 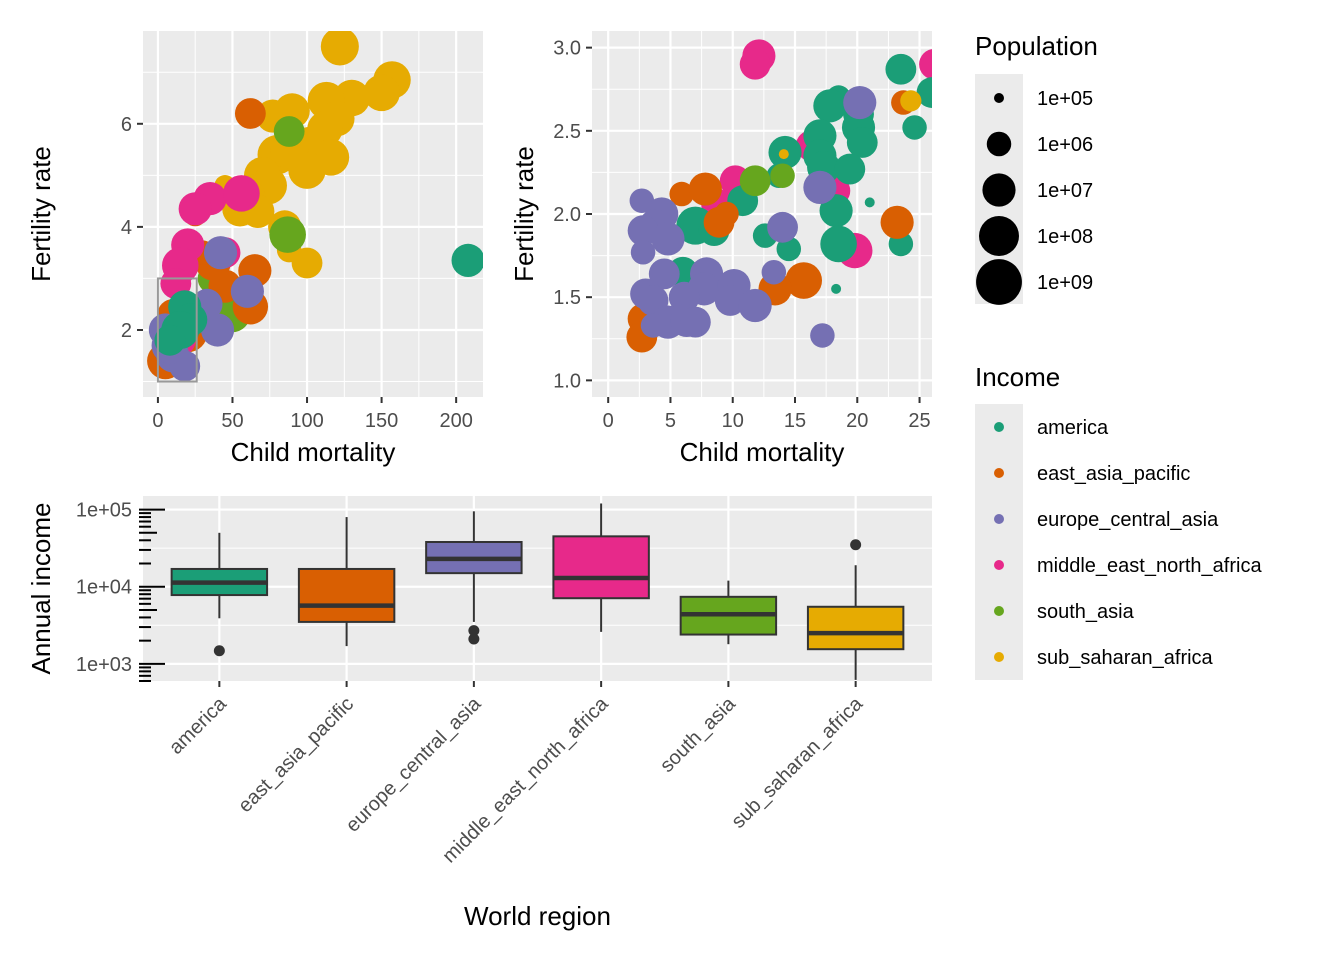 I want to click on y-tick-label: 2, so click(x=126, y=331).